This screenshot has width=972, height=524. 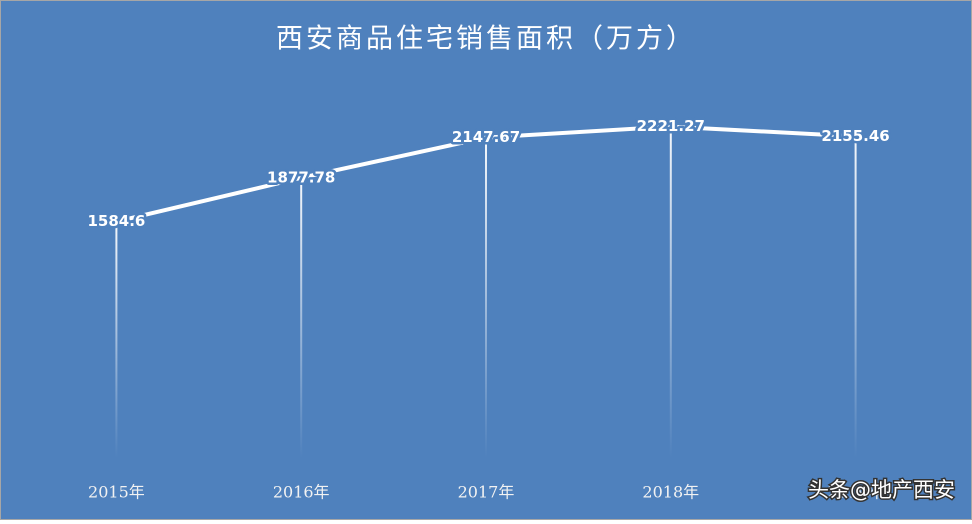 I want to click on data-label: 1584.6, so click(x=116, y=221).